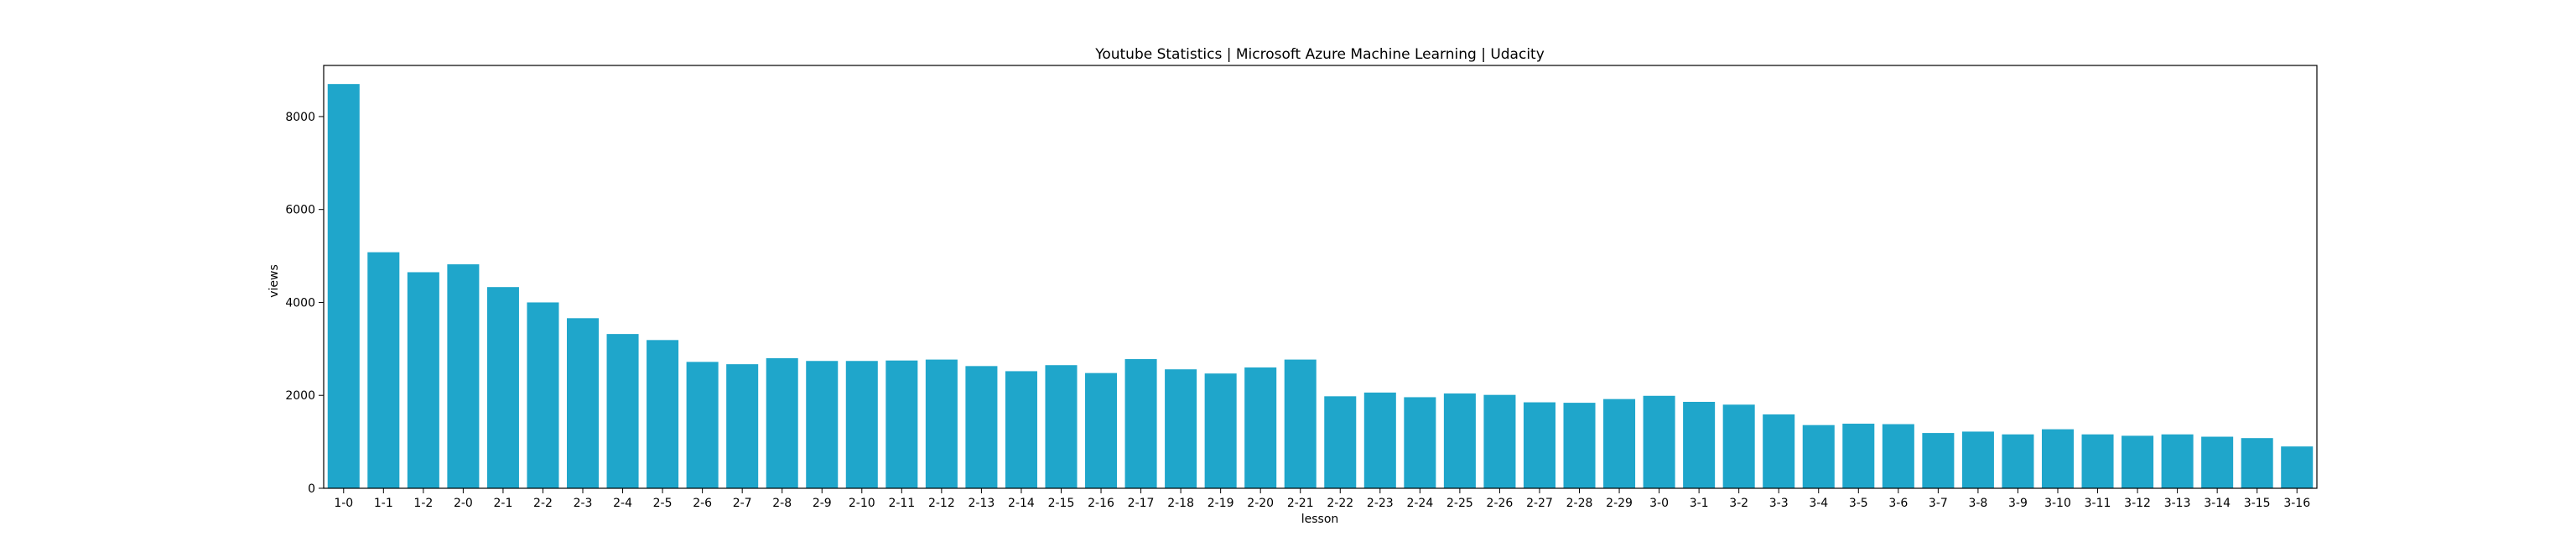 This screenshot has width=2576, height=547. What do you see at coordinates (702, 503) in the screenshot?
I see `x-tick-label: 2-6` at bounding box center [702, 503].